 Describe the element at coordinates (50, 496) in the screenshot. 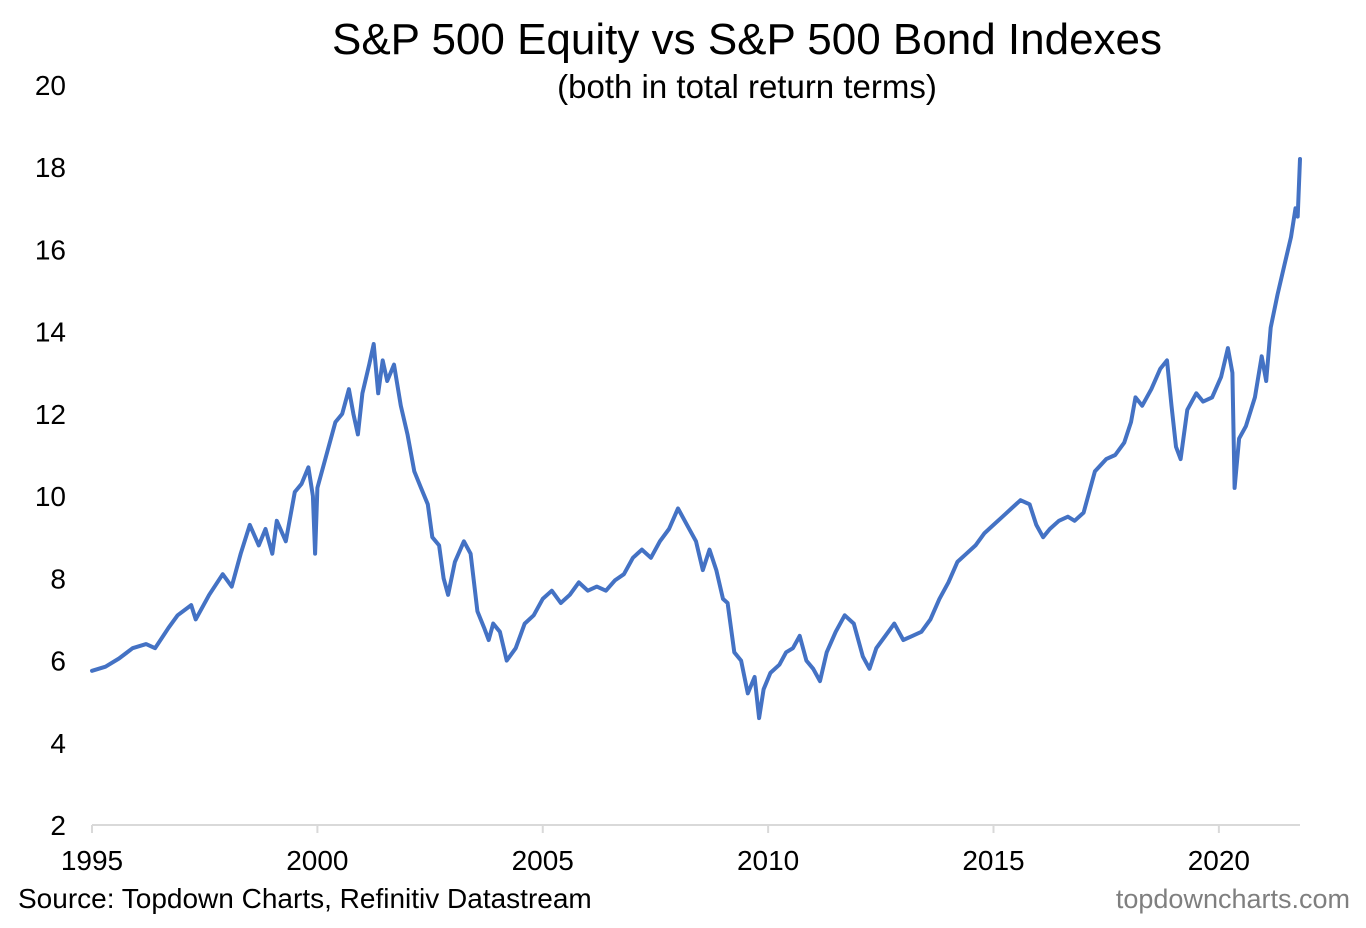

I see `y-tick-label: 10` at that location.